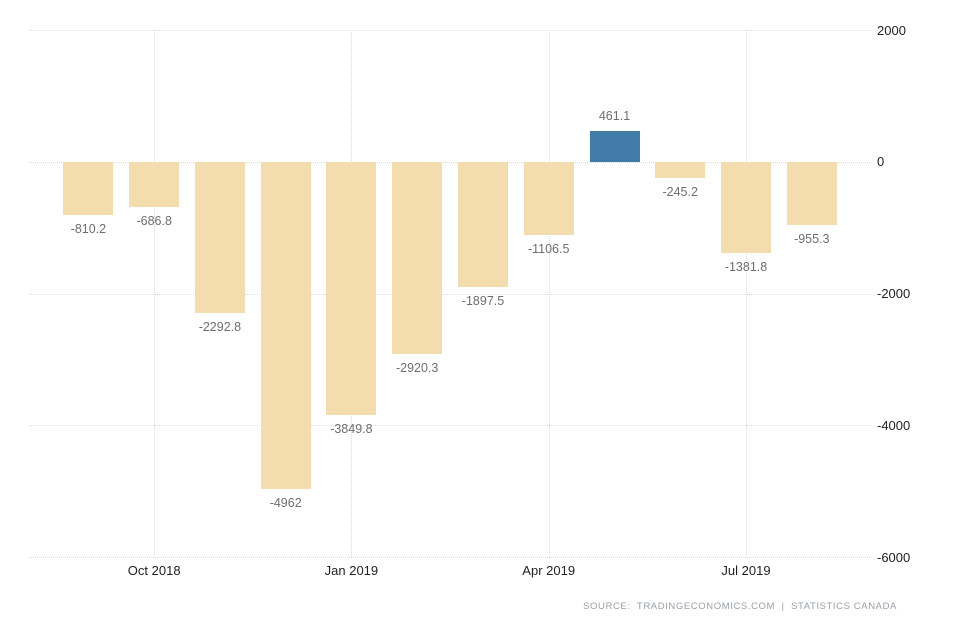 Image resolution: width=954 pixels, height=636 pixels. I want to click on bar-value-label: -2292.8, so click(220, 326).